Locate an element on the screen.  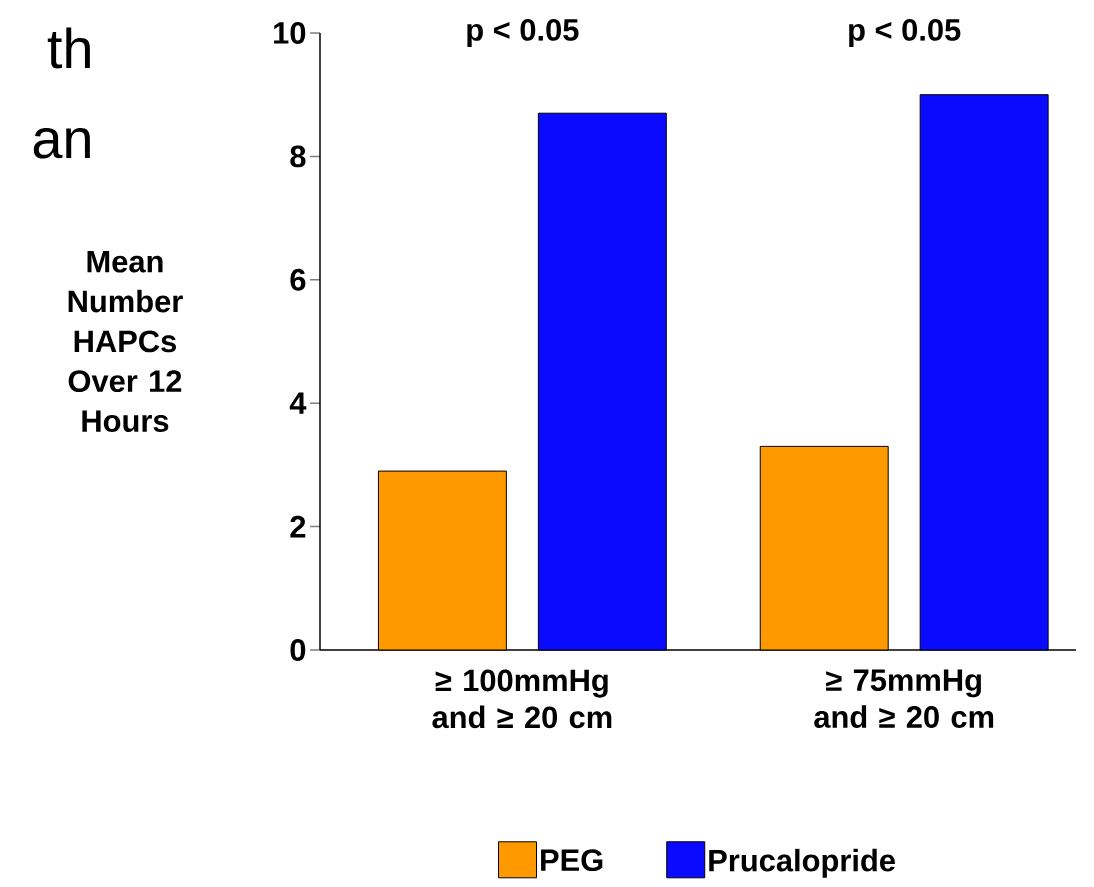
y-tick-label: 10 is located at coordinates (290, 33).